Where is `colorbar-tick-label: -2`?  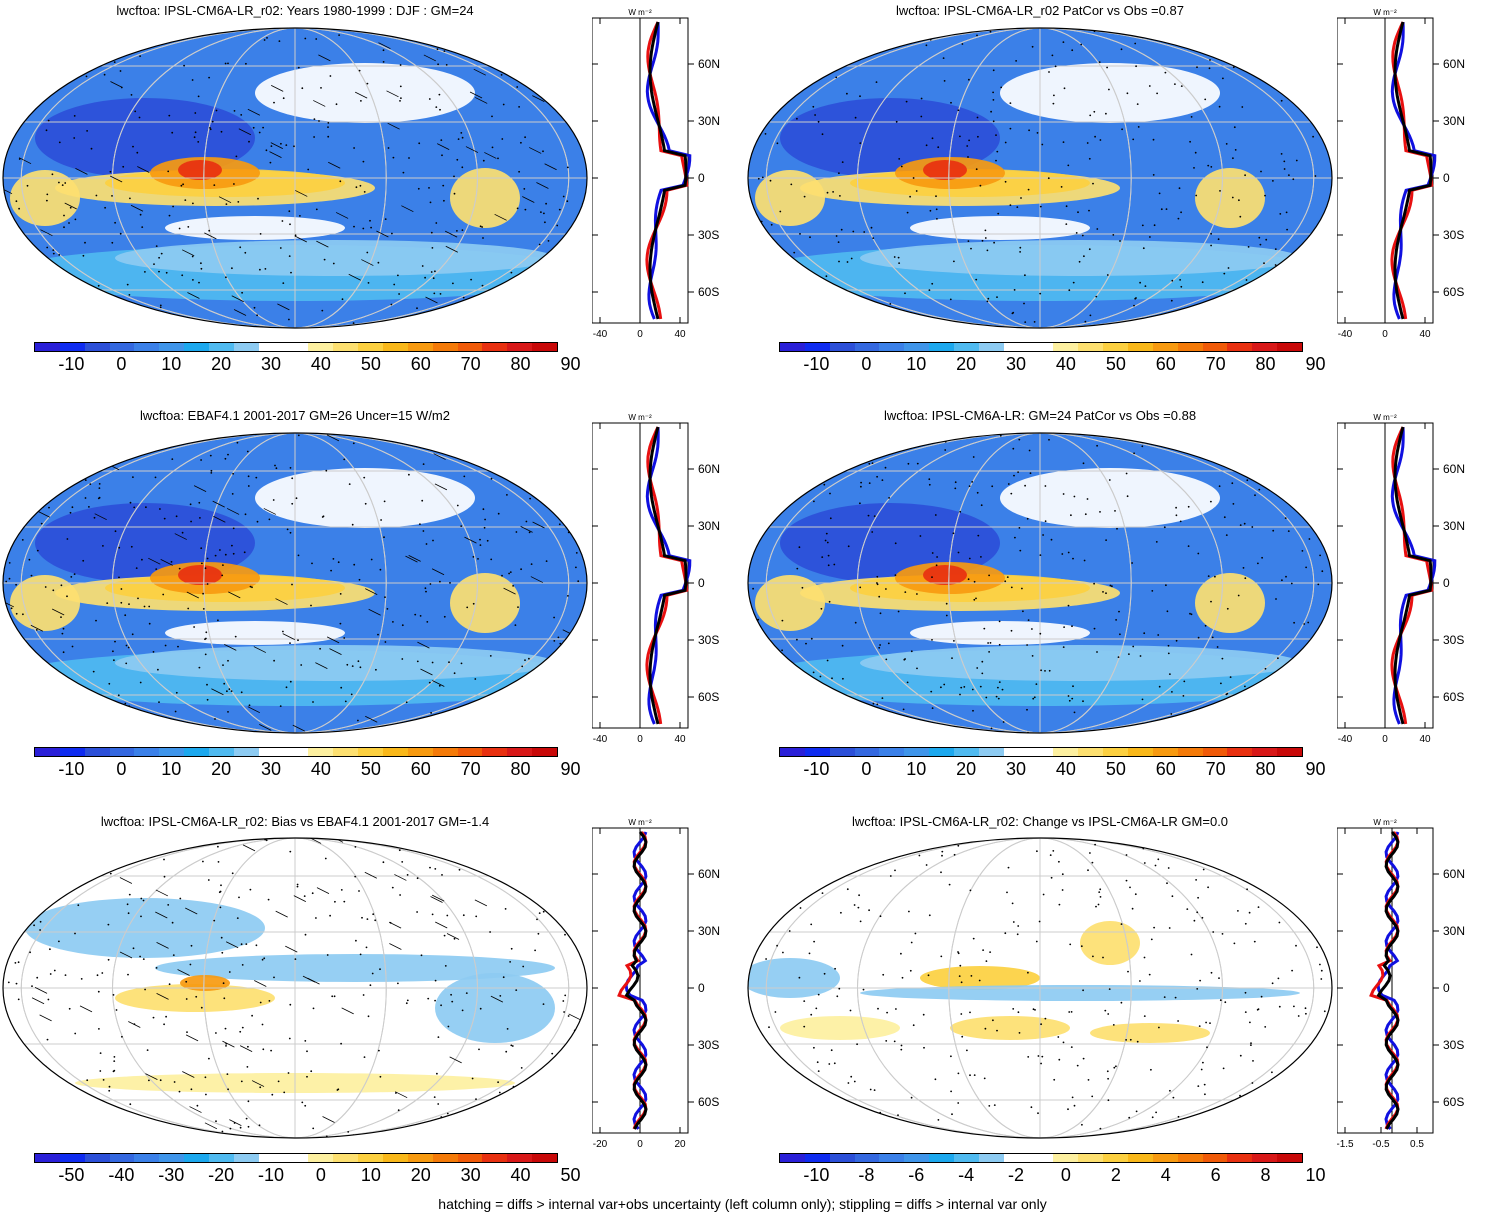
colorbar-tick-label: -2 is located at coordinates (1016, 1175).